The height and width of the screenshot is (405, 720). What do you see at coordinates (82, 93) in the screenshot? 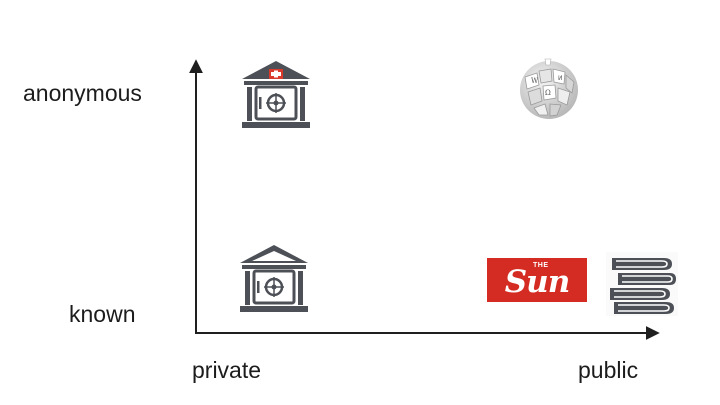
I see `y-axis-top-label: anonymous` at bounding box center [82, 93].